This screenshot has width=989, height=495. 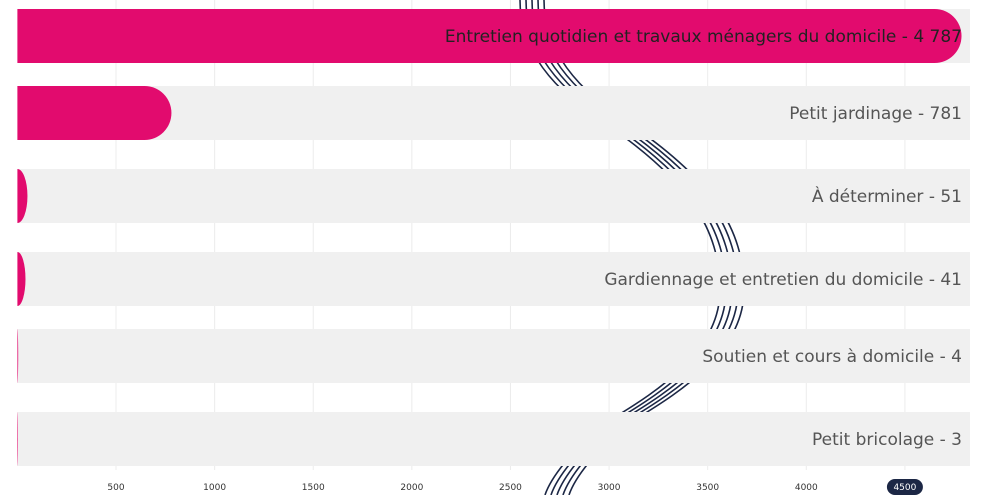 What do you see at coordinates (609, 488) in the screenshot?
I see `x-tick-label: 3000` at bounding box center [609, 488].